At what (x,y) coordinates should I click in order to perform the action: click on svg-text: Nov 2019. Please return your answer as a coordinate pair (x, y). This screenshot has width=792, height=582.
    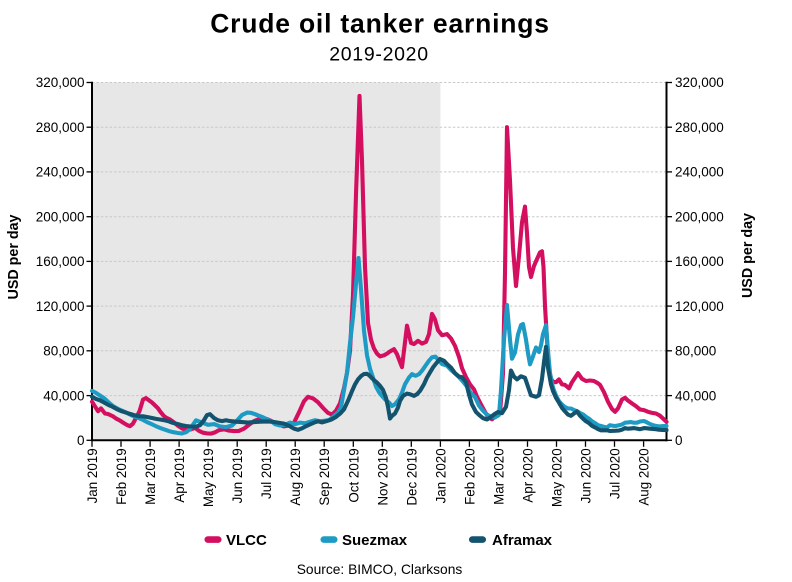
    Looking at the image, I should click on (382, 476).